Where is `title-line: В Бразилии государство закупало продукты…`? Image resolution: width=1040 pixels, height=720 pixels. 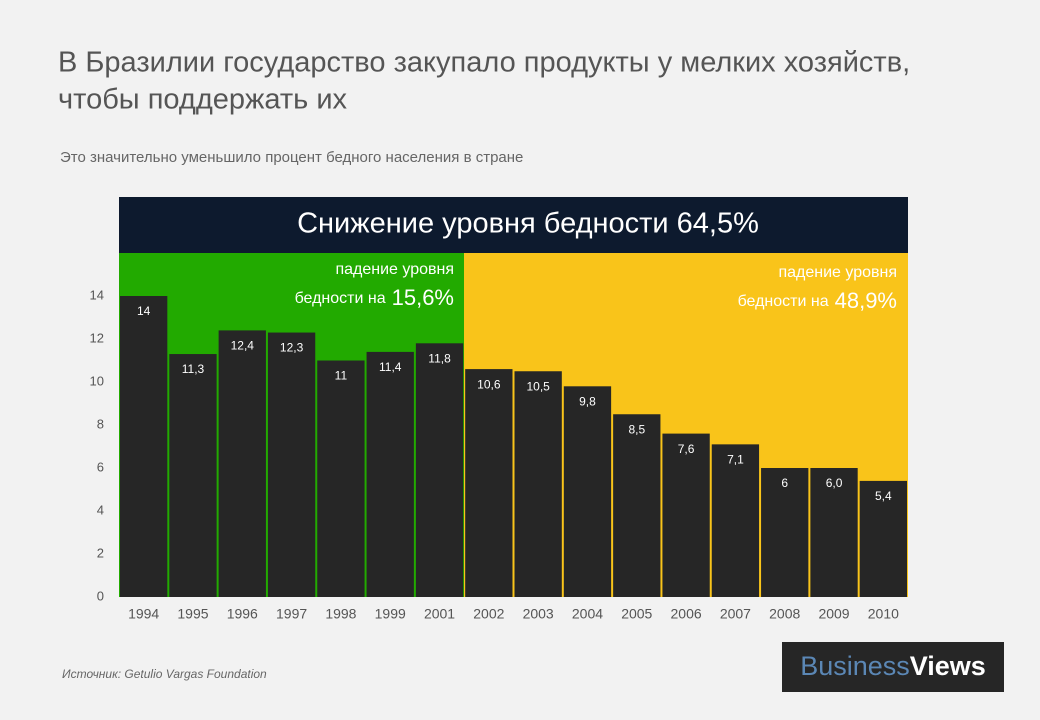
title-line: В Бразилии государство закупало продукты… is located at coordinates (484, 63).